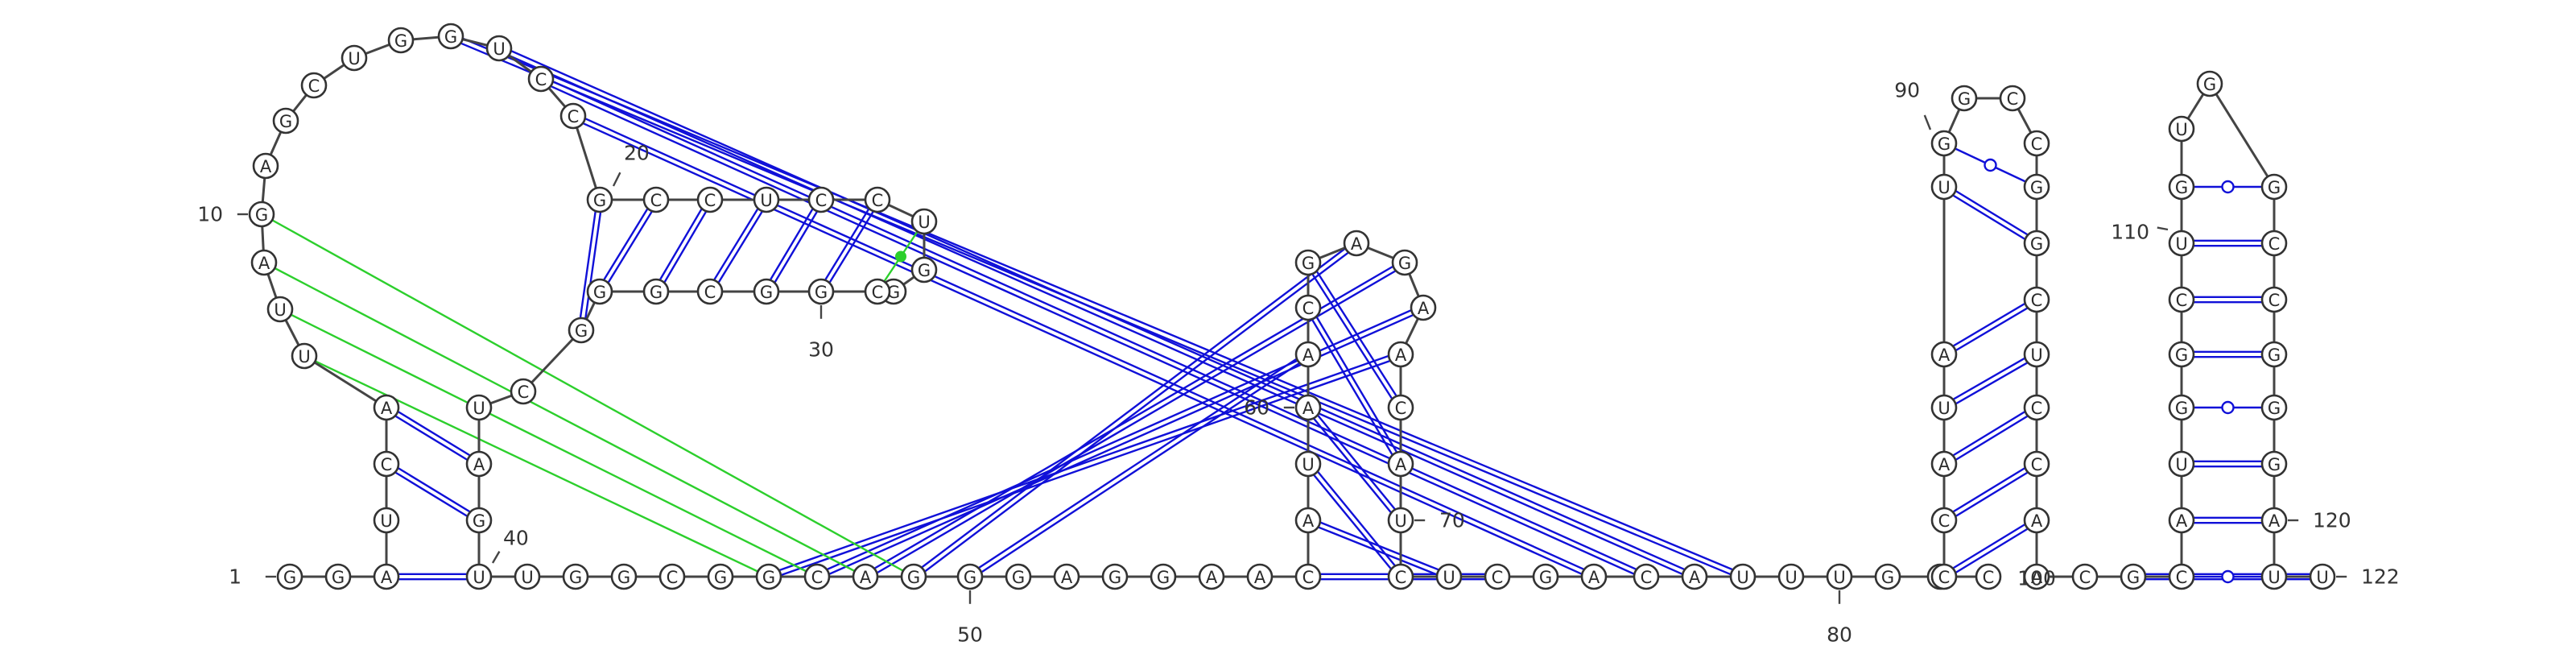 The width and height of the screenshot is (2576, 654). I want to click on position-label-60: 60, so click(1269, 408).